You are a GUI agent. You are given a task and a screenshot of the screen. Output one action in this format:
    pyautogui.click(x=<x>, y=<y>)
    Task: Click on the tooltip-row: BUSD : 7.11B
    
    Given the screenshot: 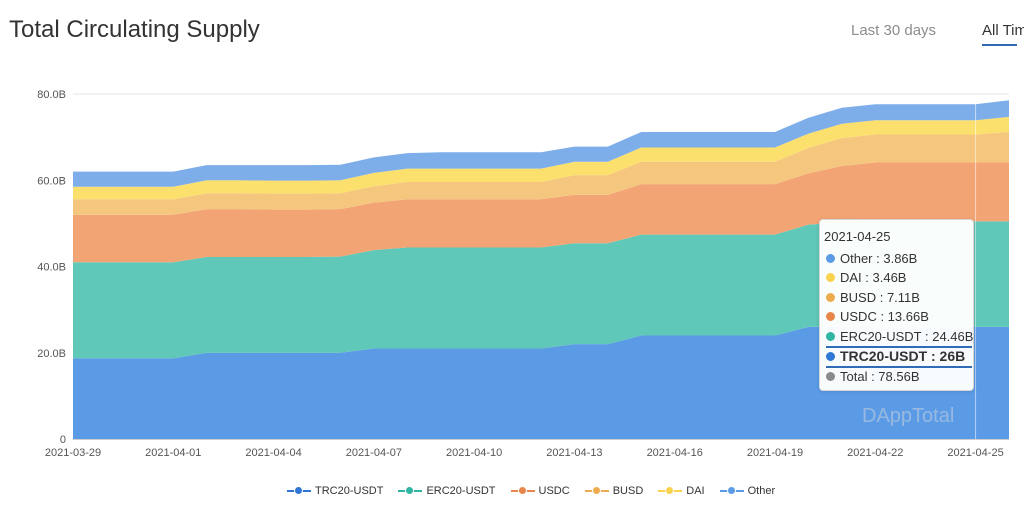 What is the action you would take?
    pyautogui.click(x=873, y=297)
    